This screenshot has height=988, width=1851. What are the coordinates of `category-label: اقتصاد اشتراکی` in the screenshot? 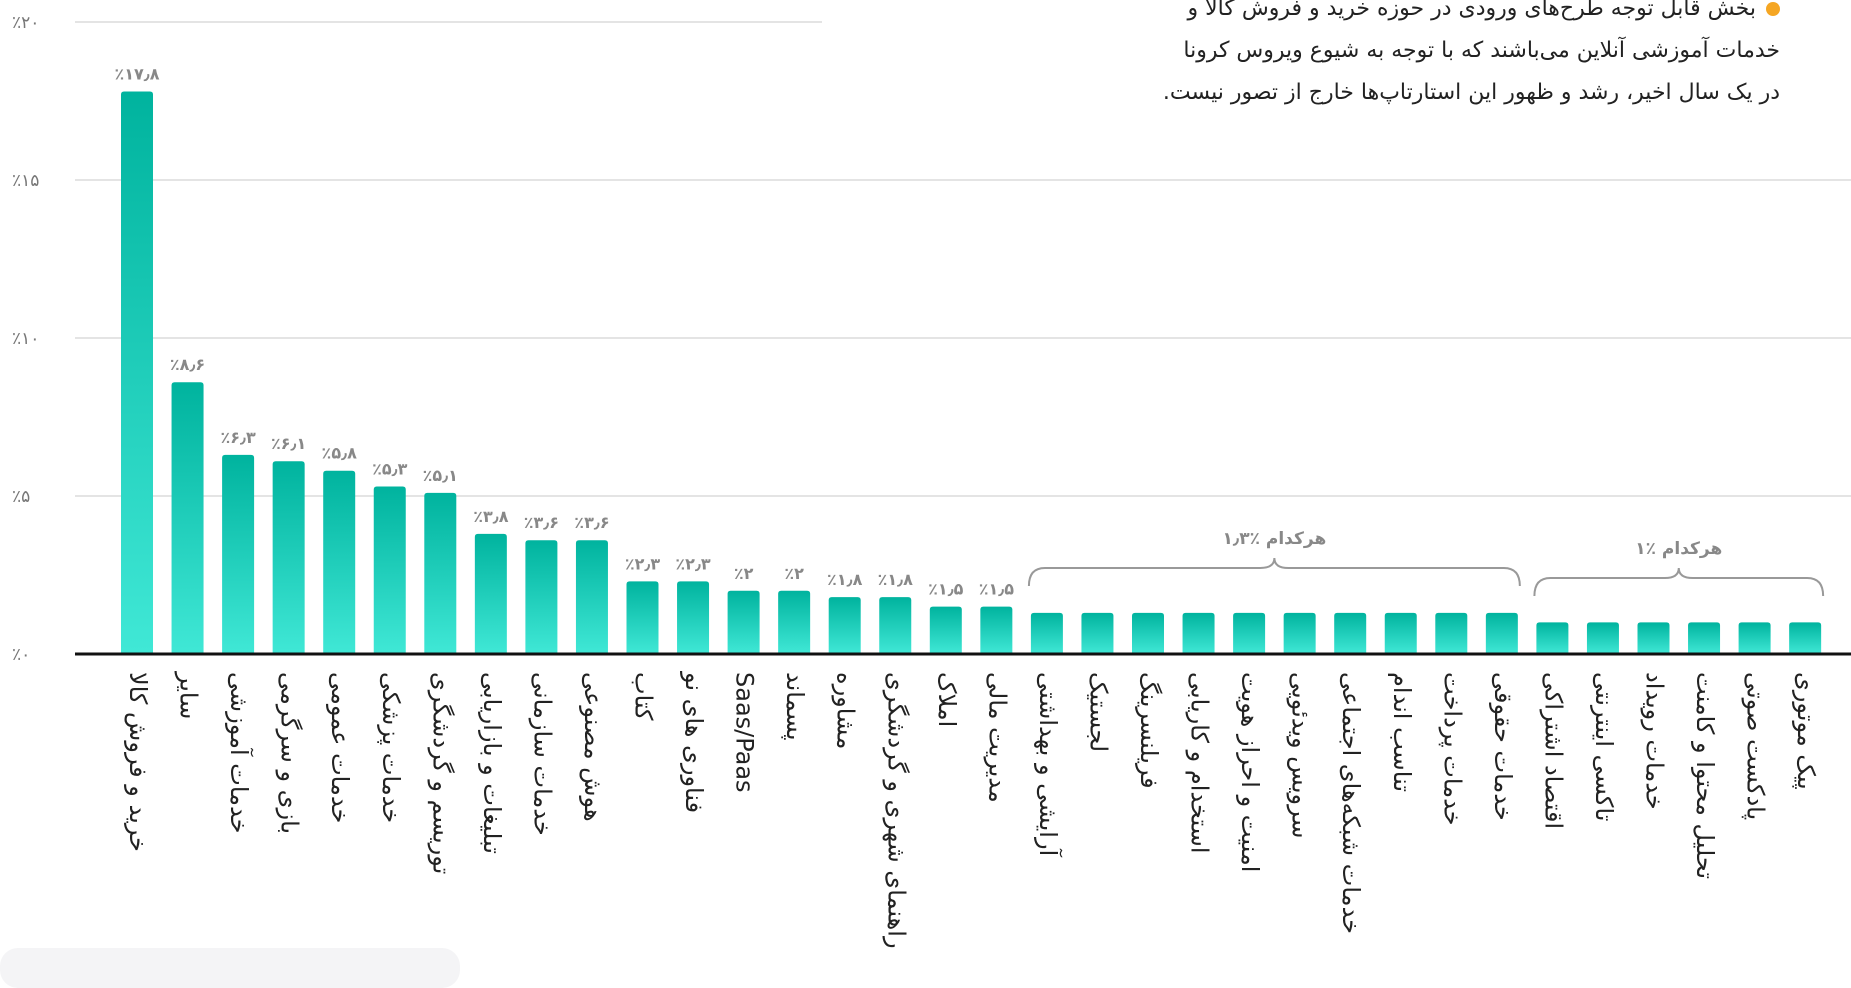 It's located at (1553, 750).